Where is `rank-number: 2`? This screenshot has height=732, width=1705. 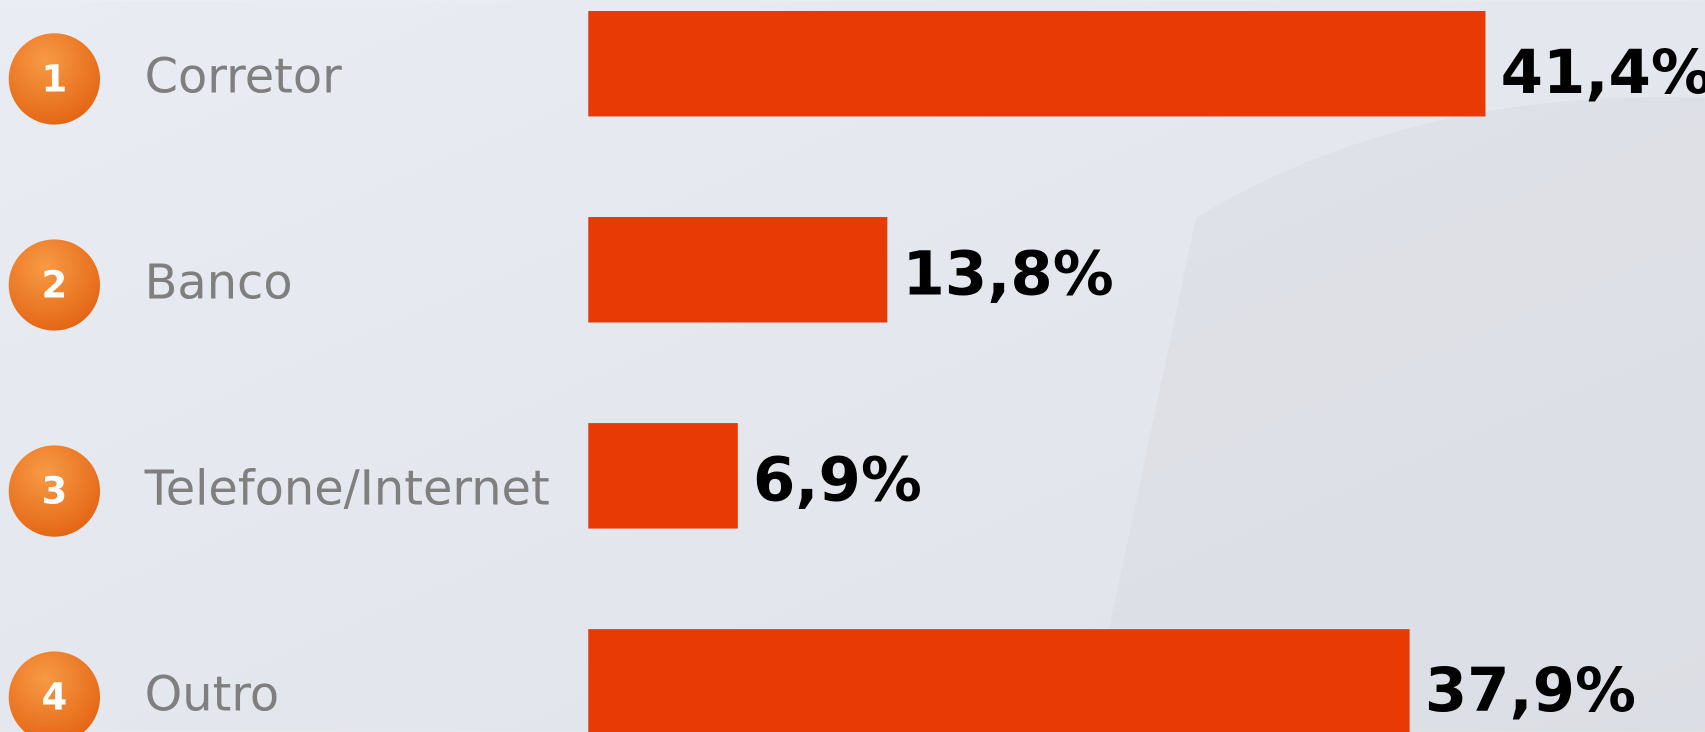
rank-number: 2 is located at coordinates (55, 284).